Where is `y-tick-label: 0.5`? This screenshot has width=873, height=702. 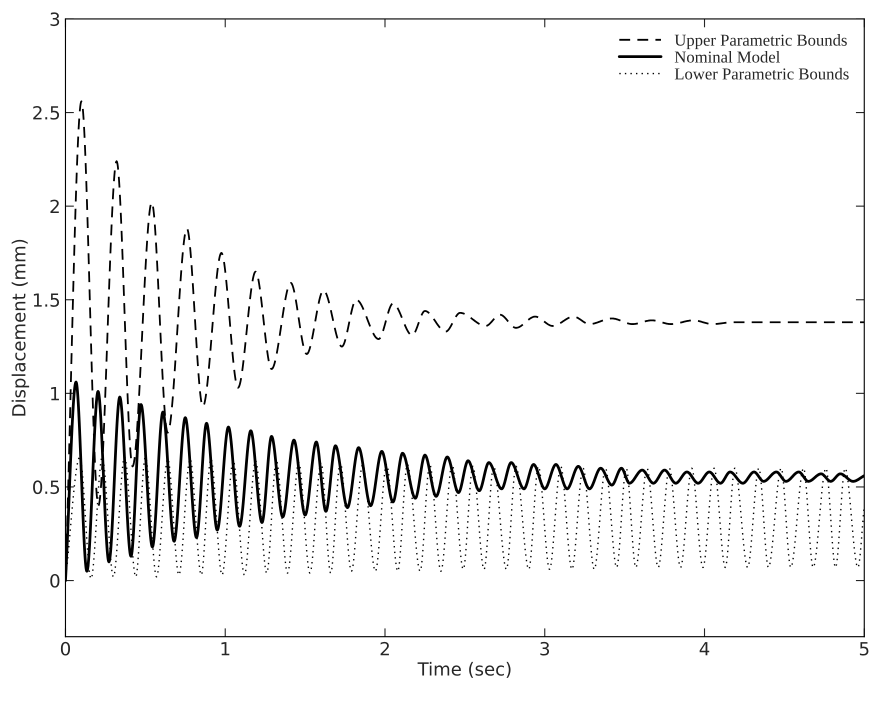
y-tick-label: 0.5 is located at coordinates (46, 487).